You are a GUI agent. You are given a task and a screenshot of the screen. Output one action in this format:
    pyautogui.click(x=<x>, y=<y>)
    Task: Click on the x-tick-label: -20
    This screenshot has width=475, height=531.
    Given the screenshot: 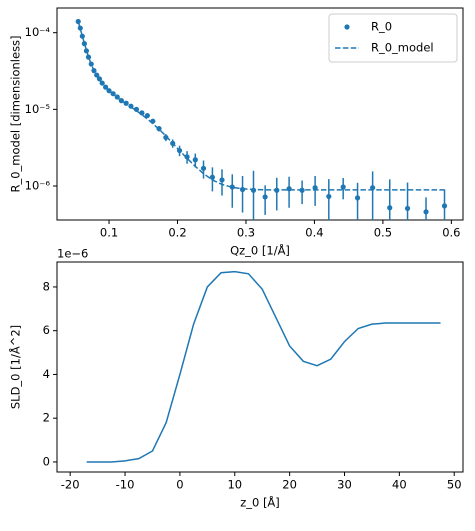 What is the action you would take?
    pyautogui.click(x=70, y=485)
    